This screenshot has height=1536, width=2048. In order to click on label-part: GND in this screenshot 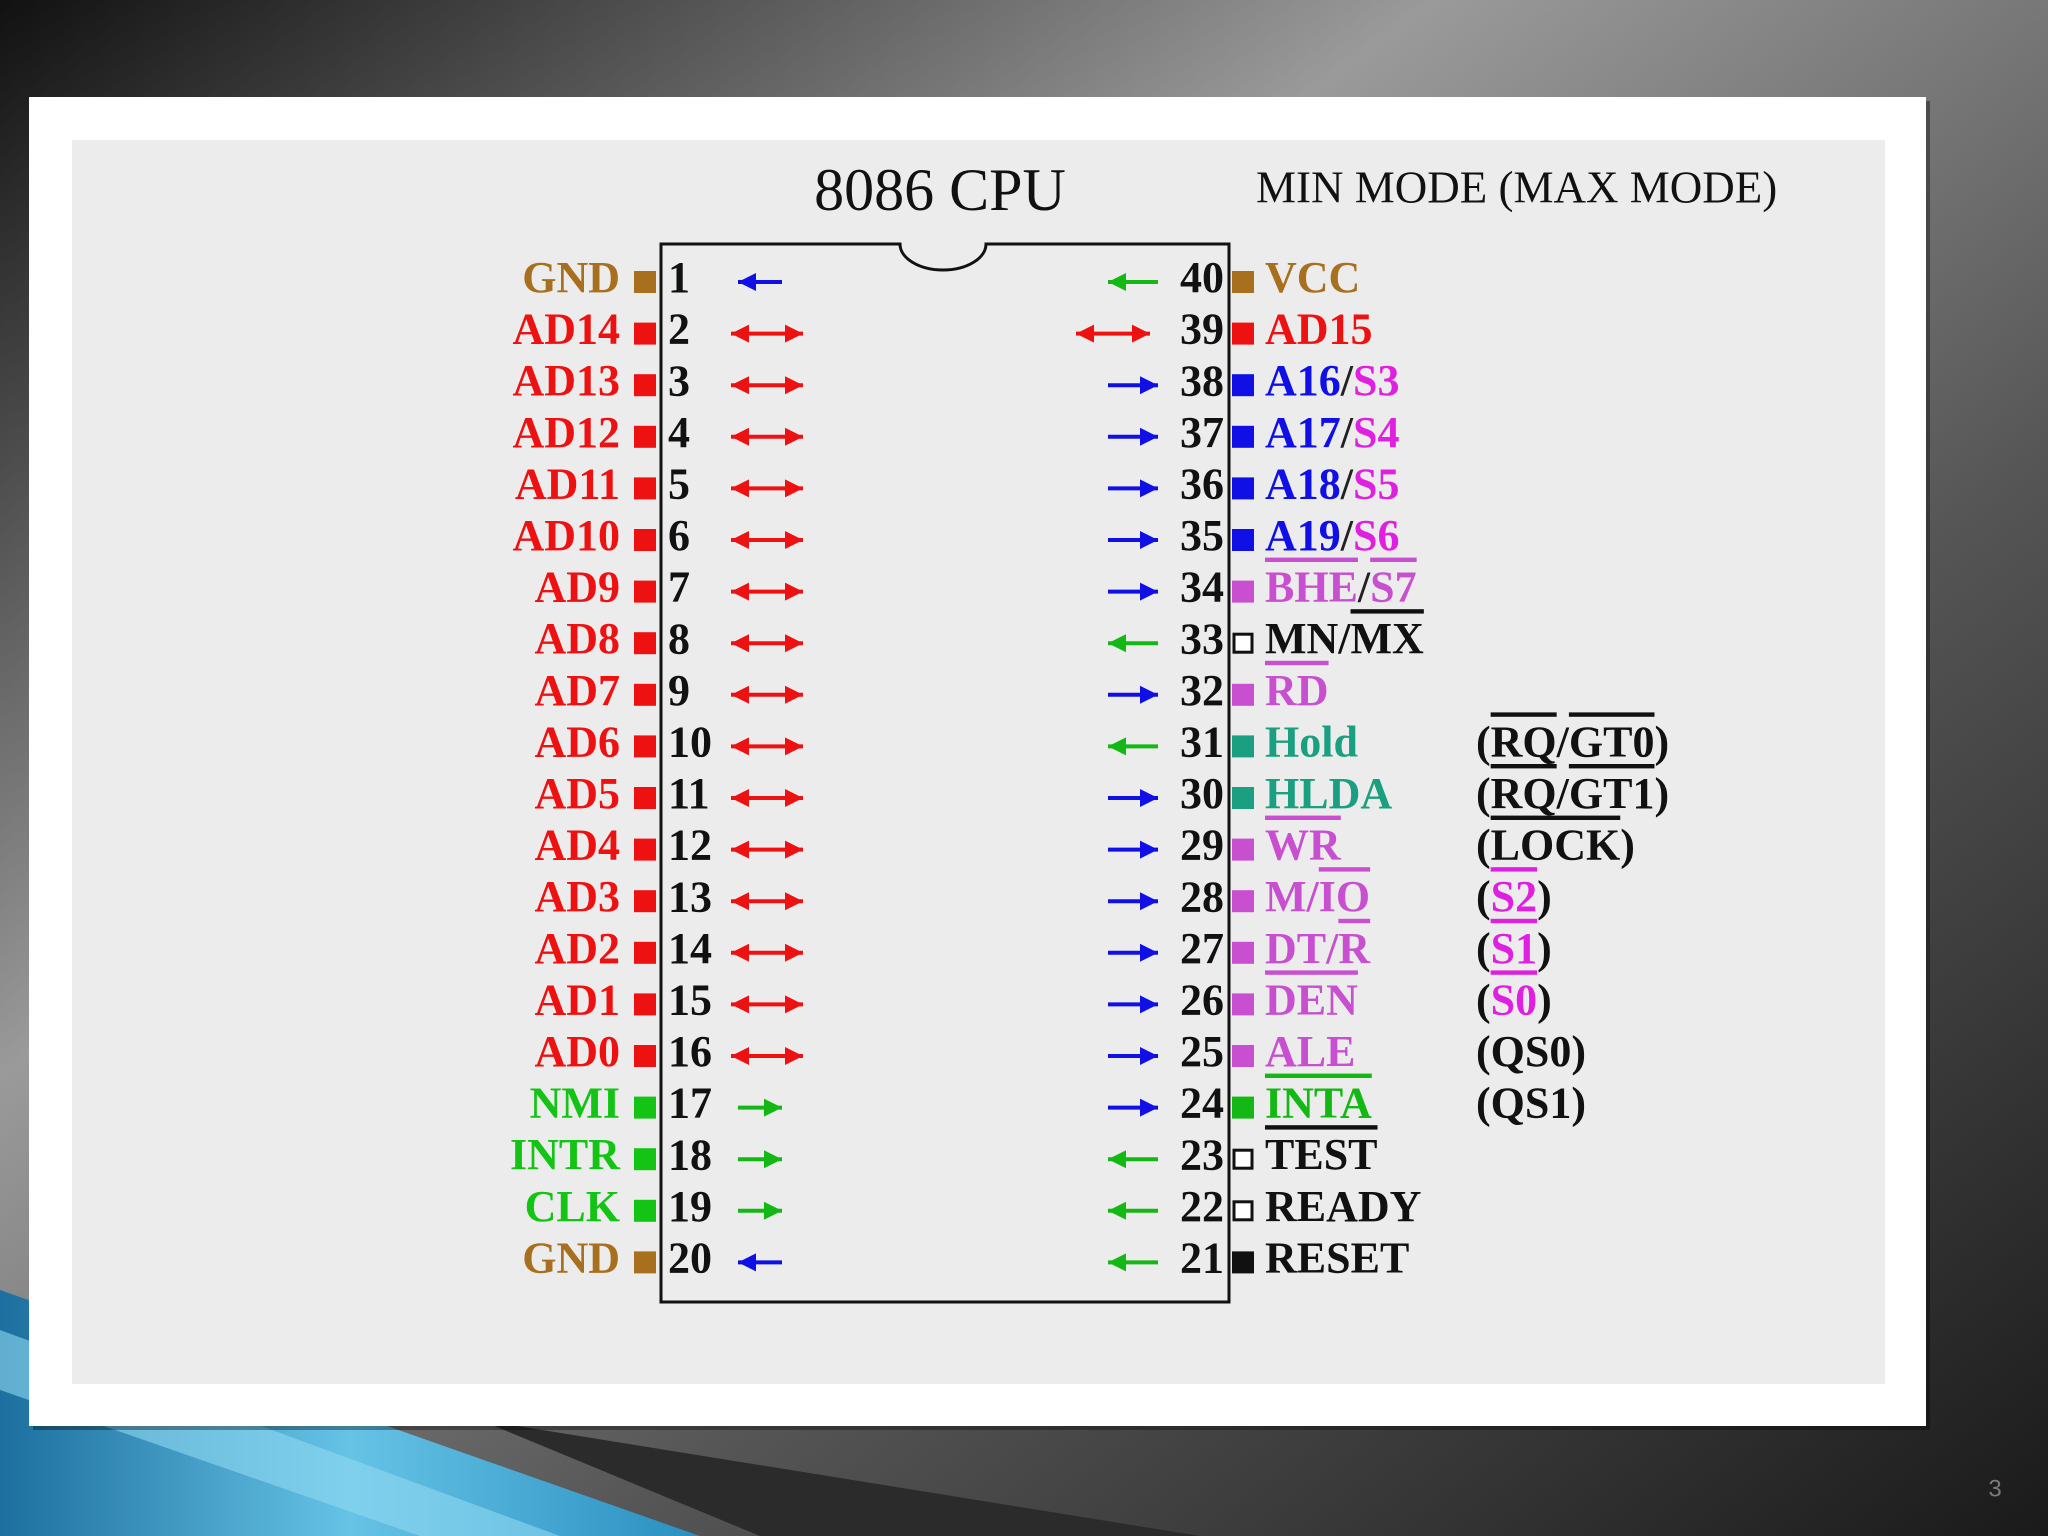, I will do `click(571, 277)`.